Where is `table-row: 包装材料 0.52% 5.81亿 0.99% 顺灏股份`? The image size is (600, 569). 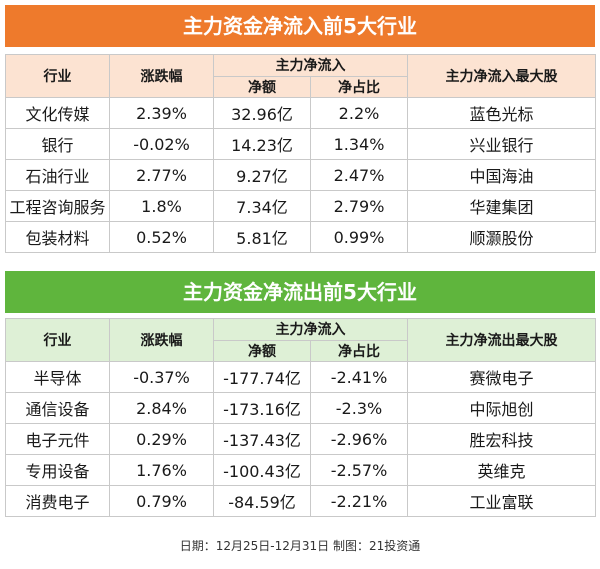
table-row: 包装材料 0.52% 5.81亿 0.99% 顺灏股份 is located at coordinates (300, 237).